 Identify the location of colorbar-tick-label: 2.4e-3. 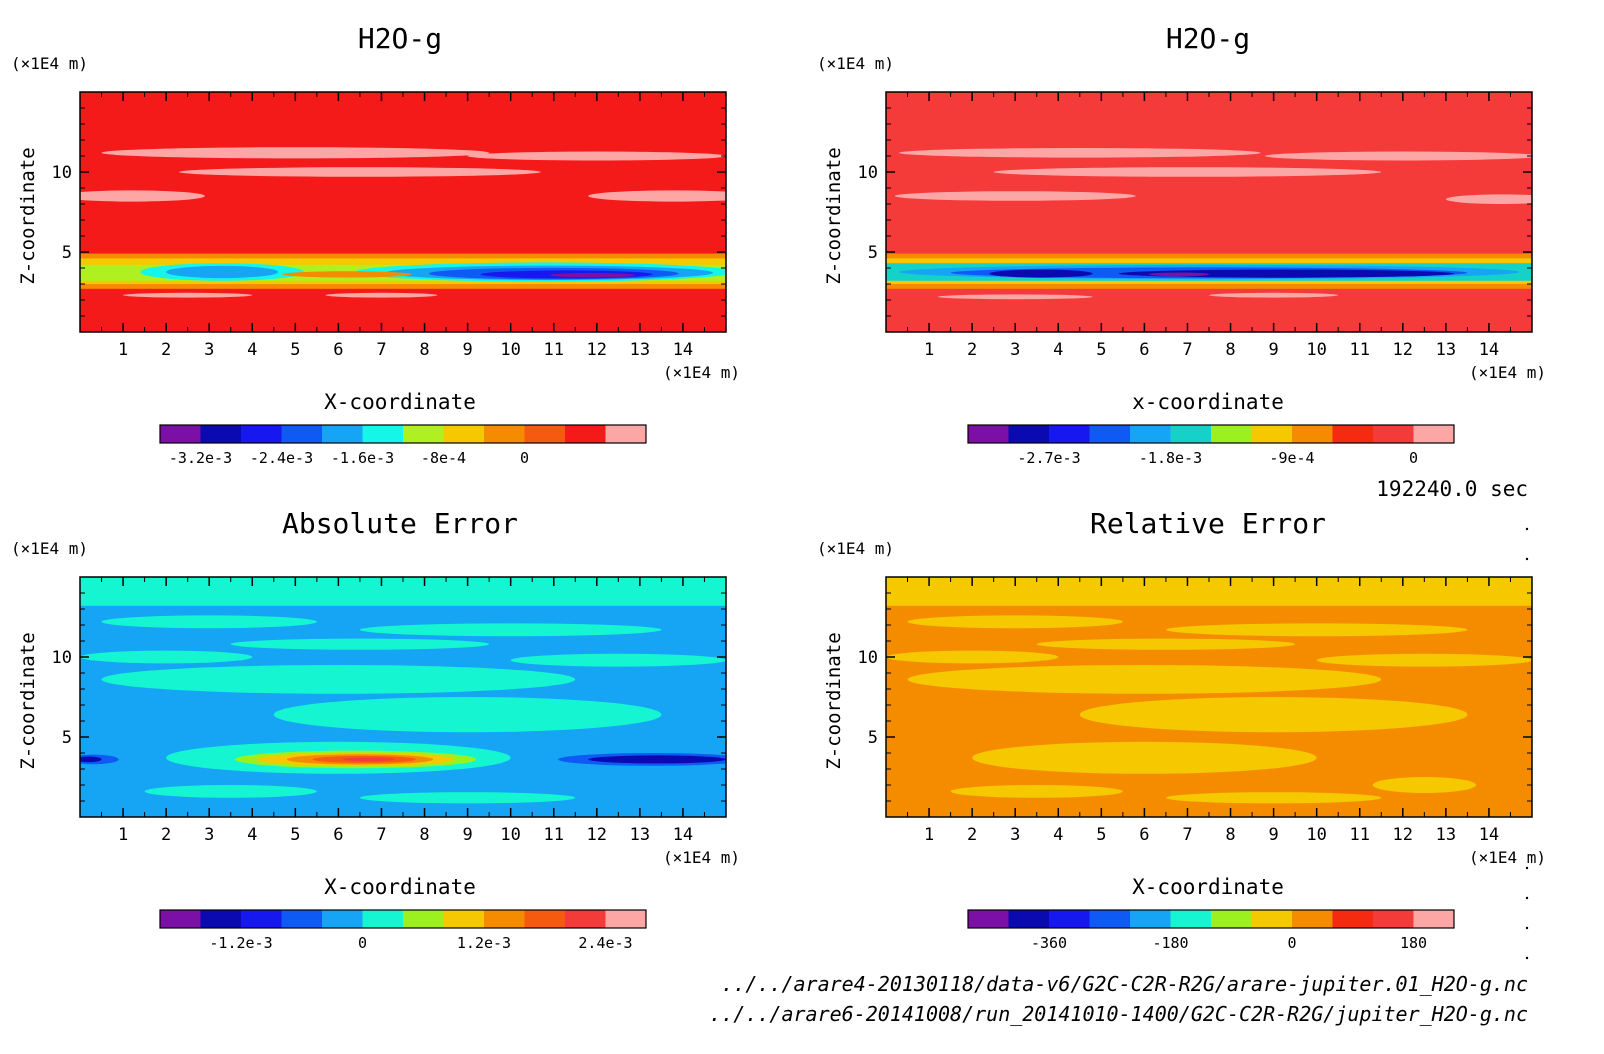
(605, 943).